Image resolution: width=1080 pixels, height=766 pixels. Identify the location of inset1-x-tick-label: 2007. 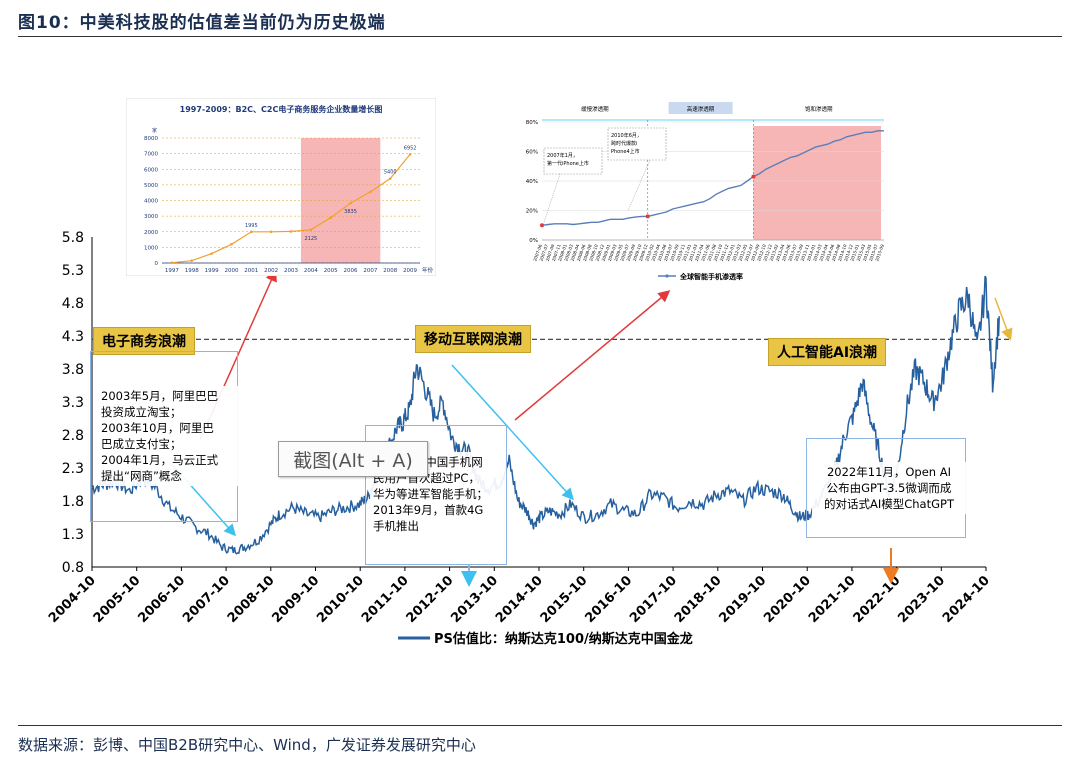
(370, 271).